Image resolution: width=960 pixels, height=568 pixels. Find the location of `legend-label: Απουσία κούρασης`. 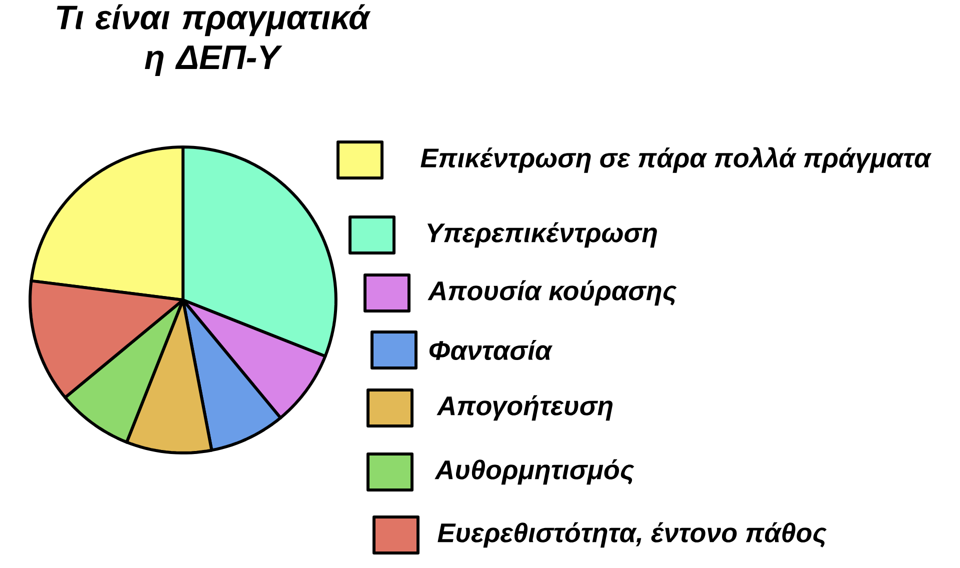

legend-label: Απουσία κούρασης is located at coordinates (552, 293).